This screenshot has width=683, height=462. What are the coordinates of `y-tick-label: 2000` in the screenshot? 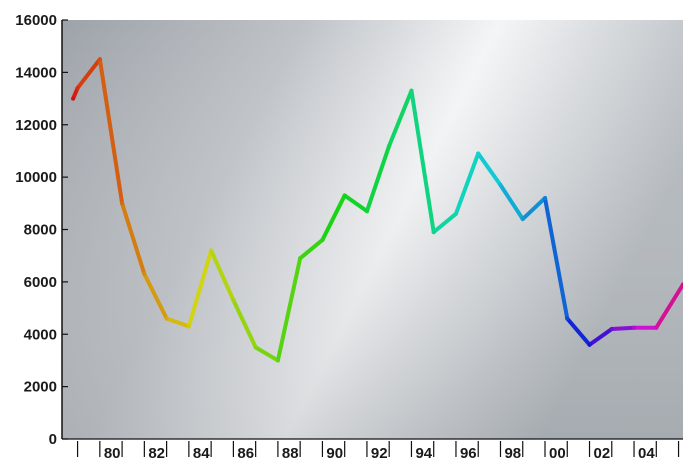 It's located at (40, 387).